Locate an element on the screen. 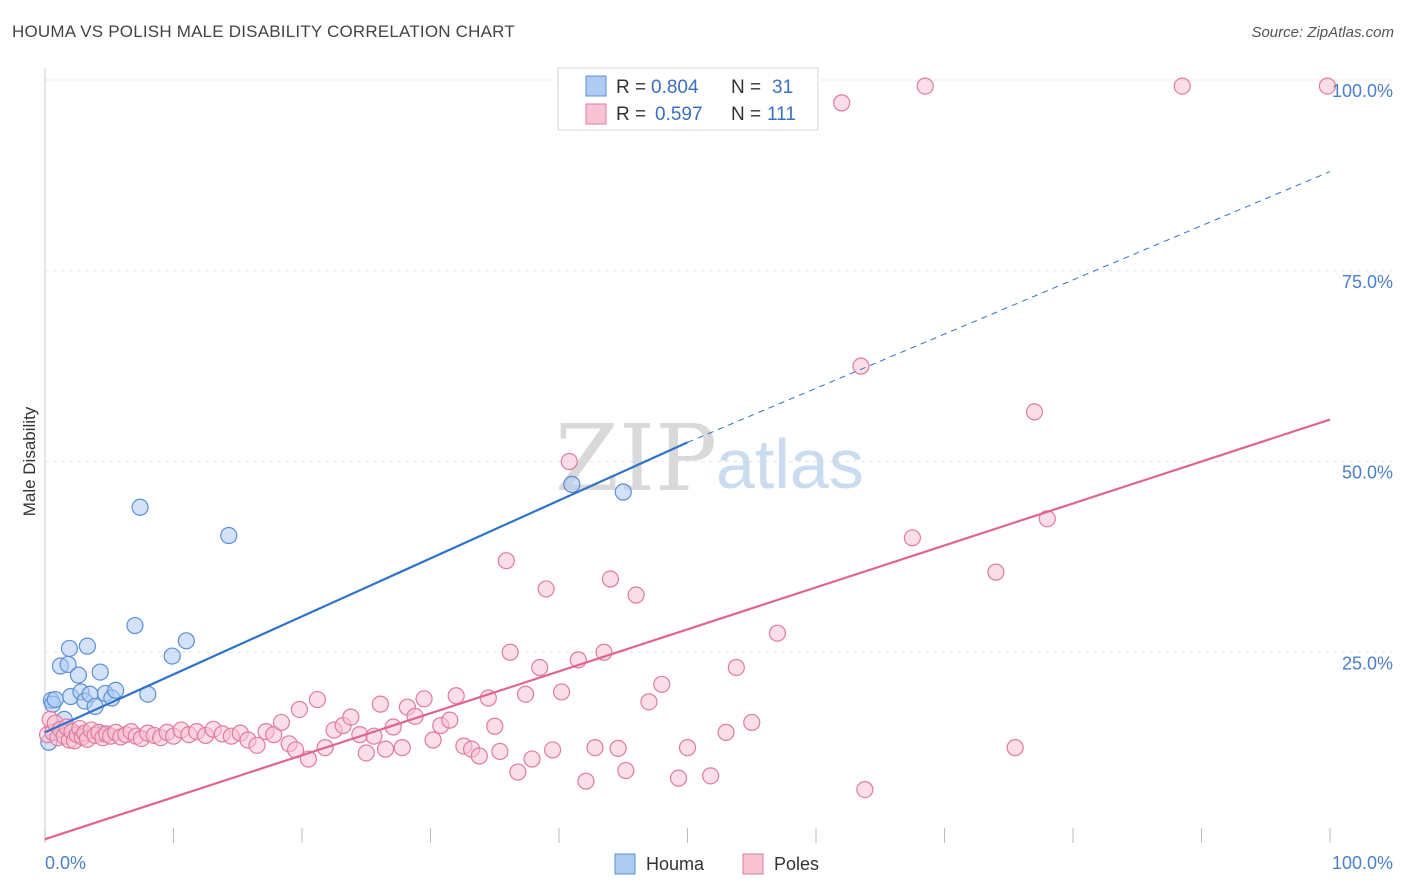 This screenshot has width=1406, height=892. legend-swatch-houma is located at coordinates (596, 86).